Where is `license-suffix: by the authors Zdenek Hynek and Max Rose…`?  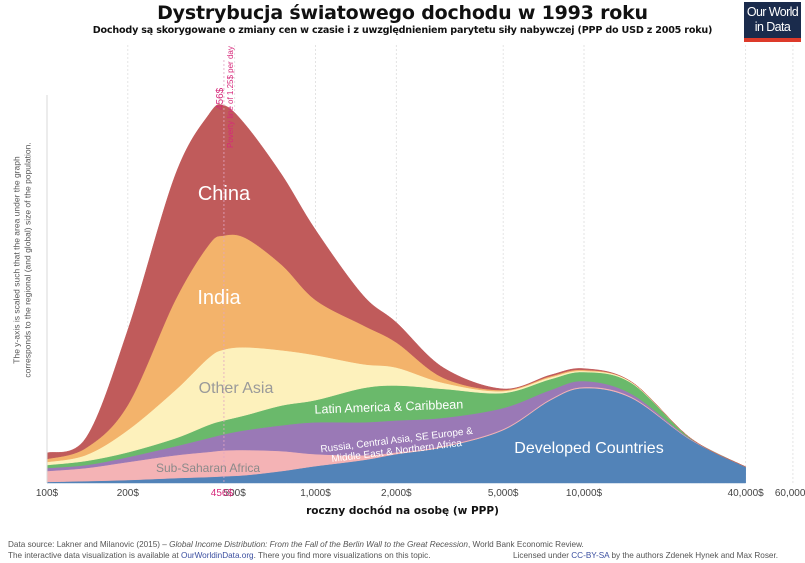 license-suffix: by the authors Zdenek Hynek and Max Rose… is located at coordinates (694, 555).